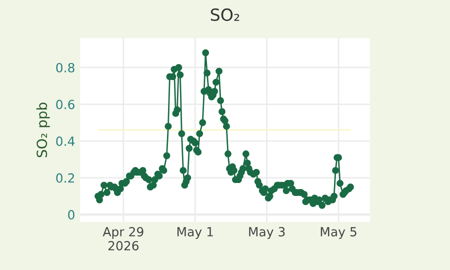  I want to click on x-tick-label: Apr 29 2026, so click(123, 238).